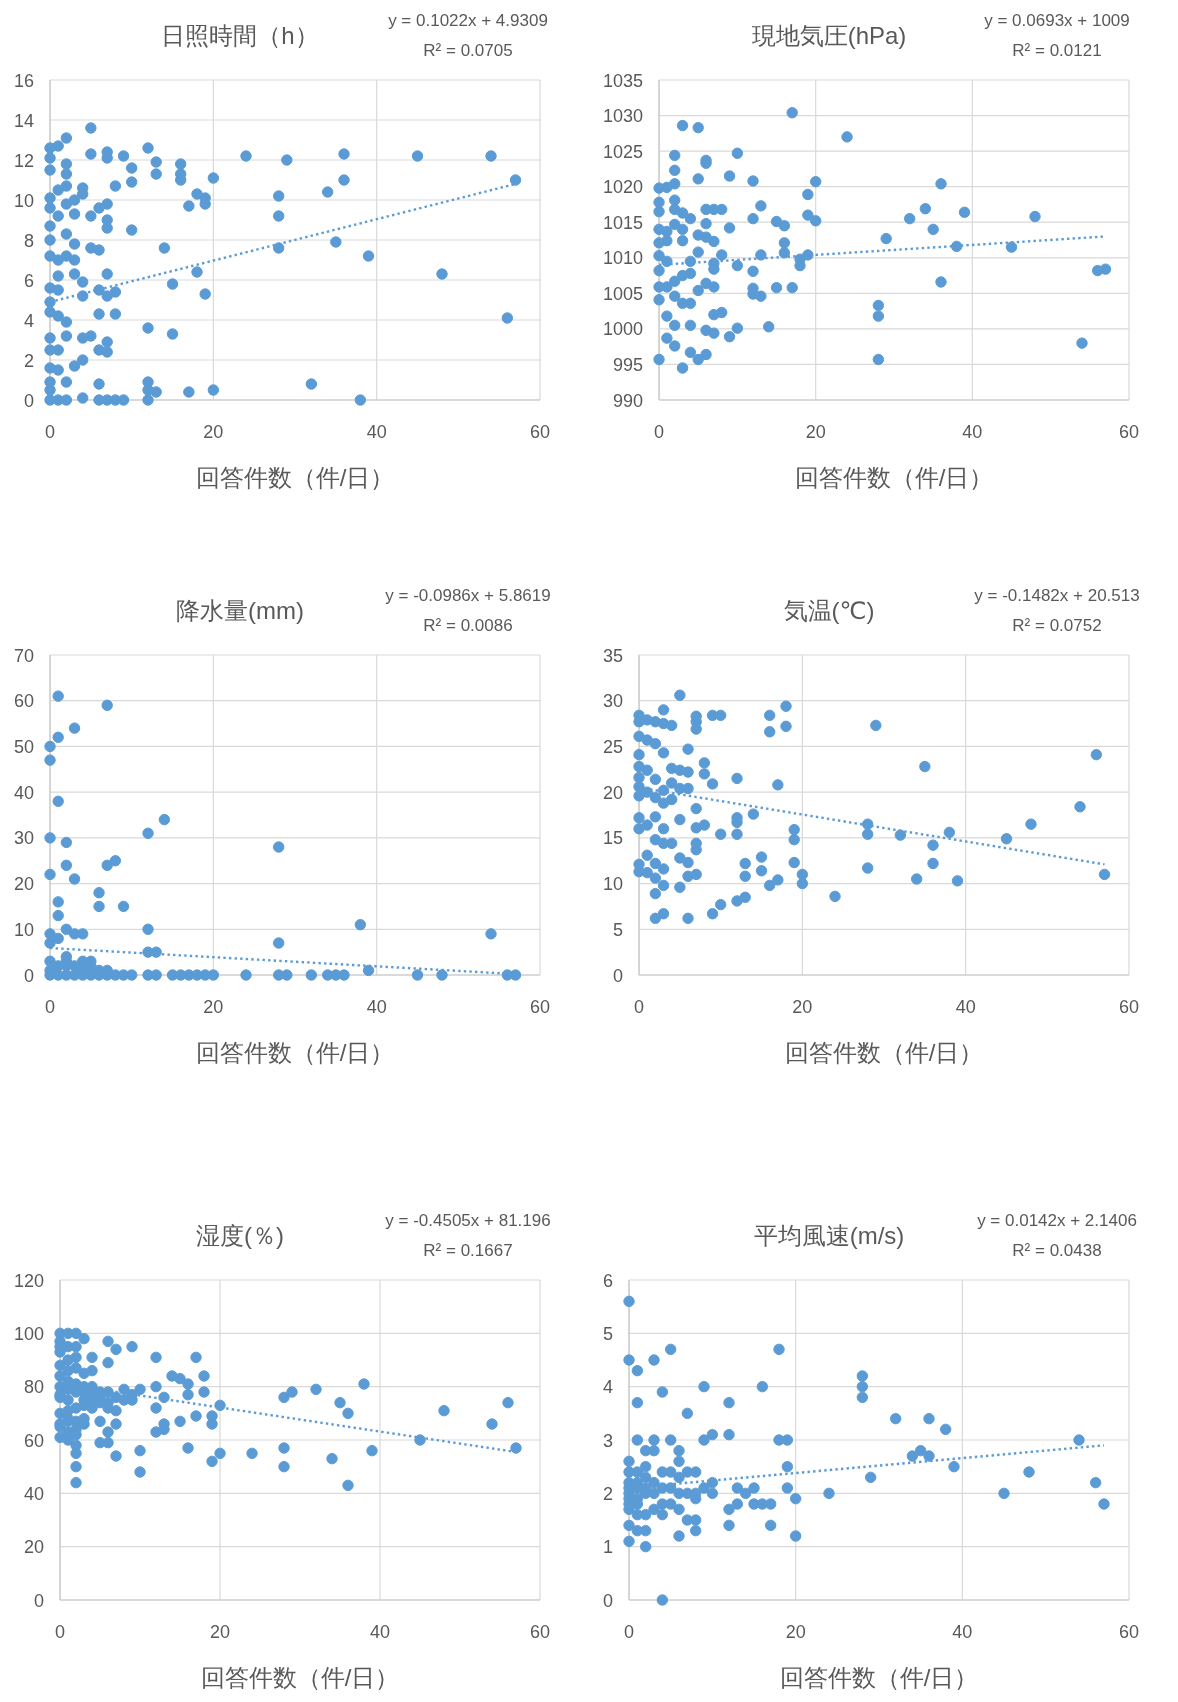 The image size is (1178, 1702). Describe the element at coordinates (34, 1387) in the screenshot. I see `y-tick-label: 80` at that location.